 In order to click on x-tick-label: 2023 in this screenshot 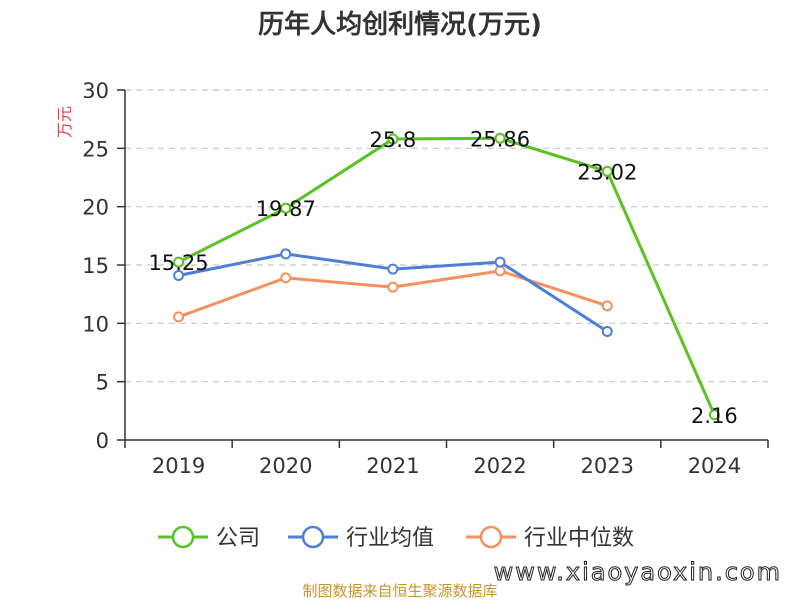, I will do `click(607, 466)`.